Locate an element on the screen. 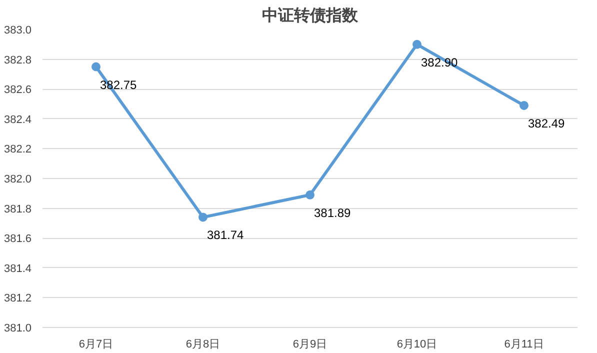  y-tick-label: 381.2 is located at coordinates (18, 298).